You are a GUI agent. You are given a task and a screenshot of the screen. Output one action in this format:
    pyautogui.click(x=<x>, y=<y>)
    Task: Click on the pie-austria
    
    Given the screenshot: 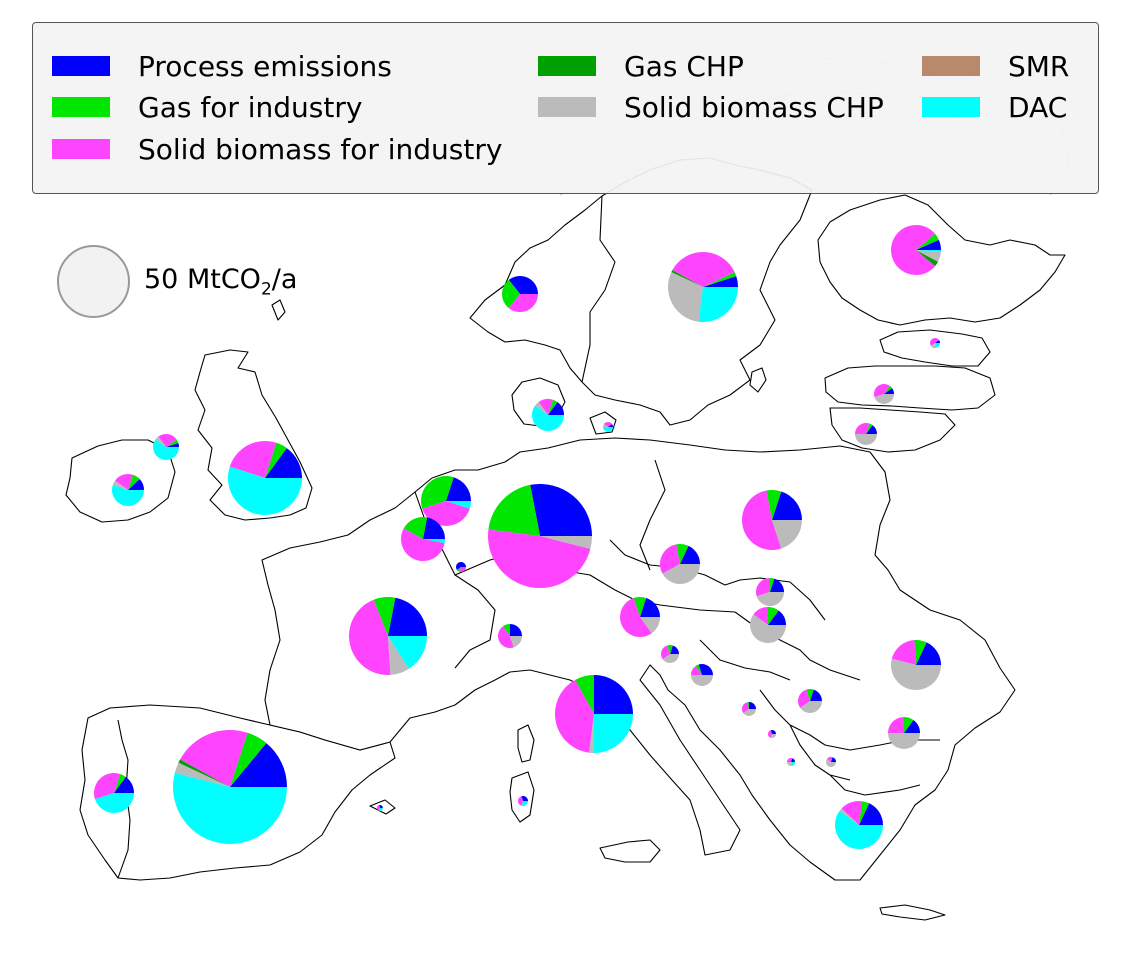 What is the action you would take?
    pyautogui.click(x=639, y=617)
    